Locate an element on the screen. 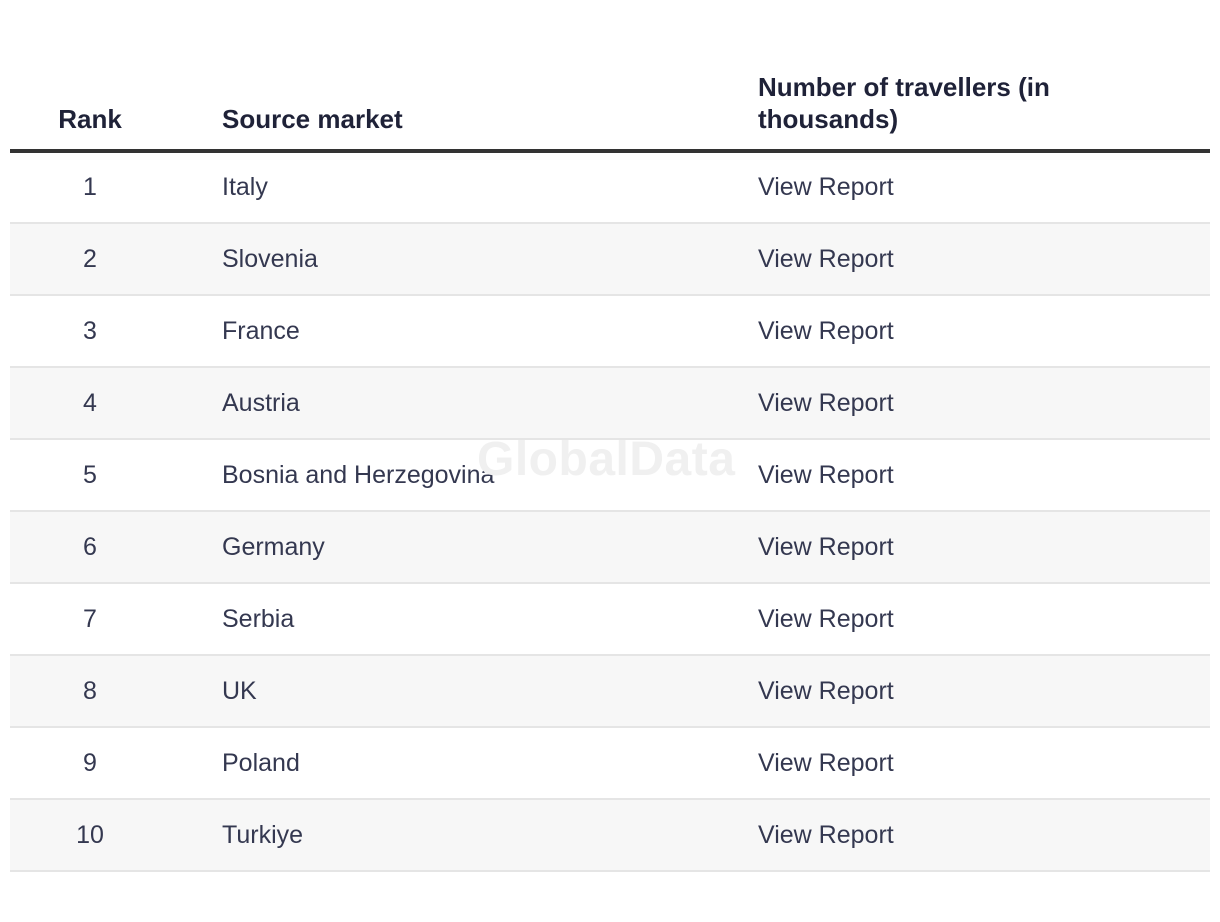  table-row: 6 Germany View Report is located at coordinates (610, 546).